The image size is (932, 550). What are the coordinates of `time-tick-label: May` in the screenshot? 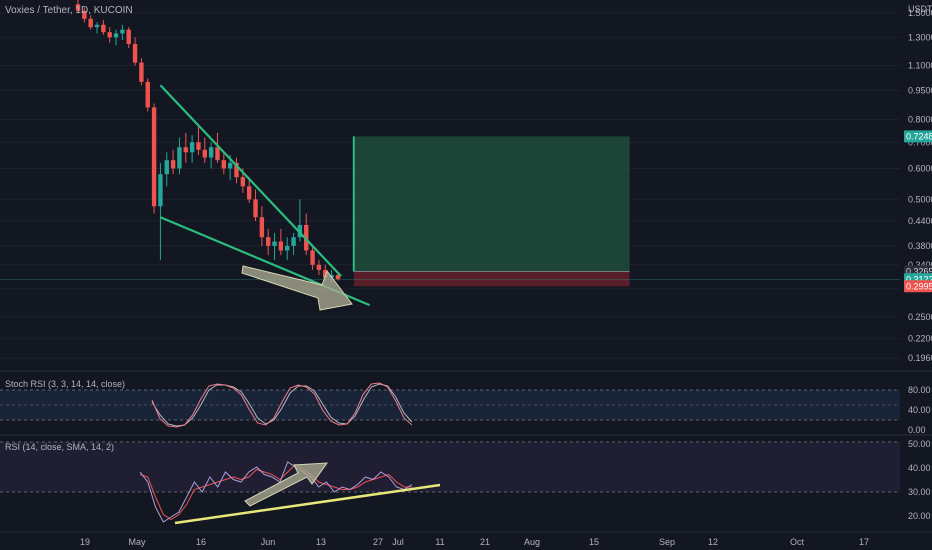 It's located at (137, 542).